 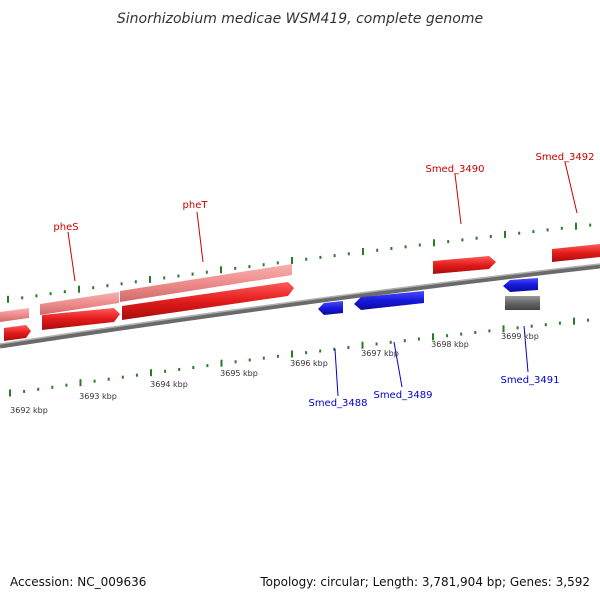 I want to click on gene-feature-pheS-cds, so click(x=81, y=319).